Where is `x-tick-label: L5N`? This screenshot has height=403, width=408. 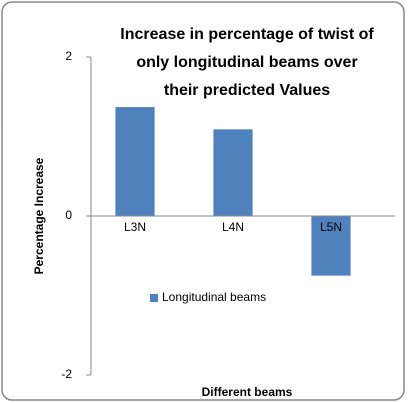 x-tick-label: L5N is located at coordinates (331, 227).